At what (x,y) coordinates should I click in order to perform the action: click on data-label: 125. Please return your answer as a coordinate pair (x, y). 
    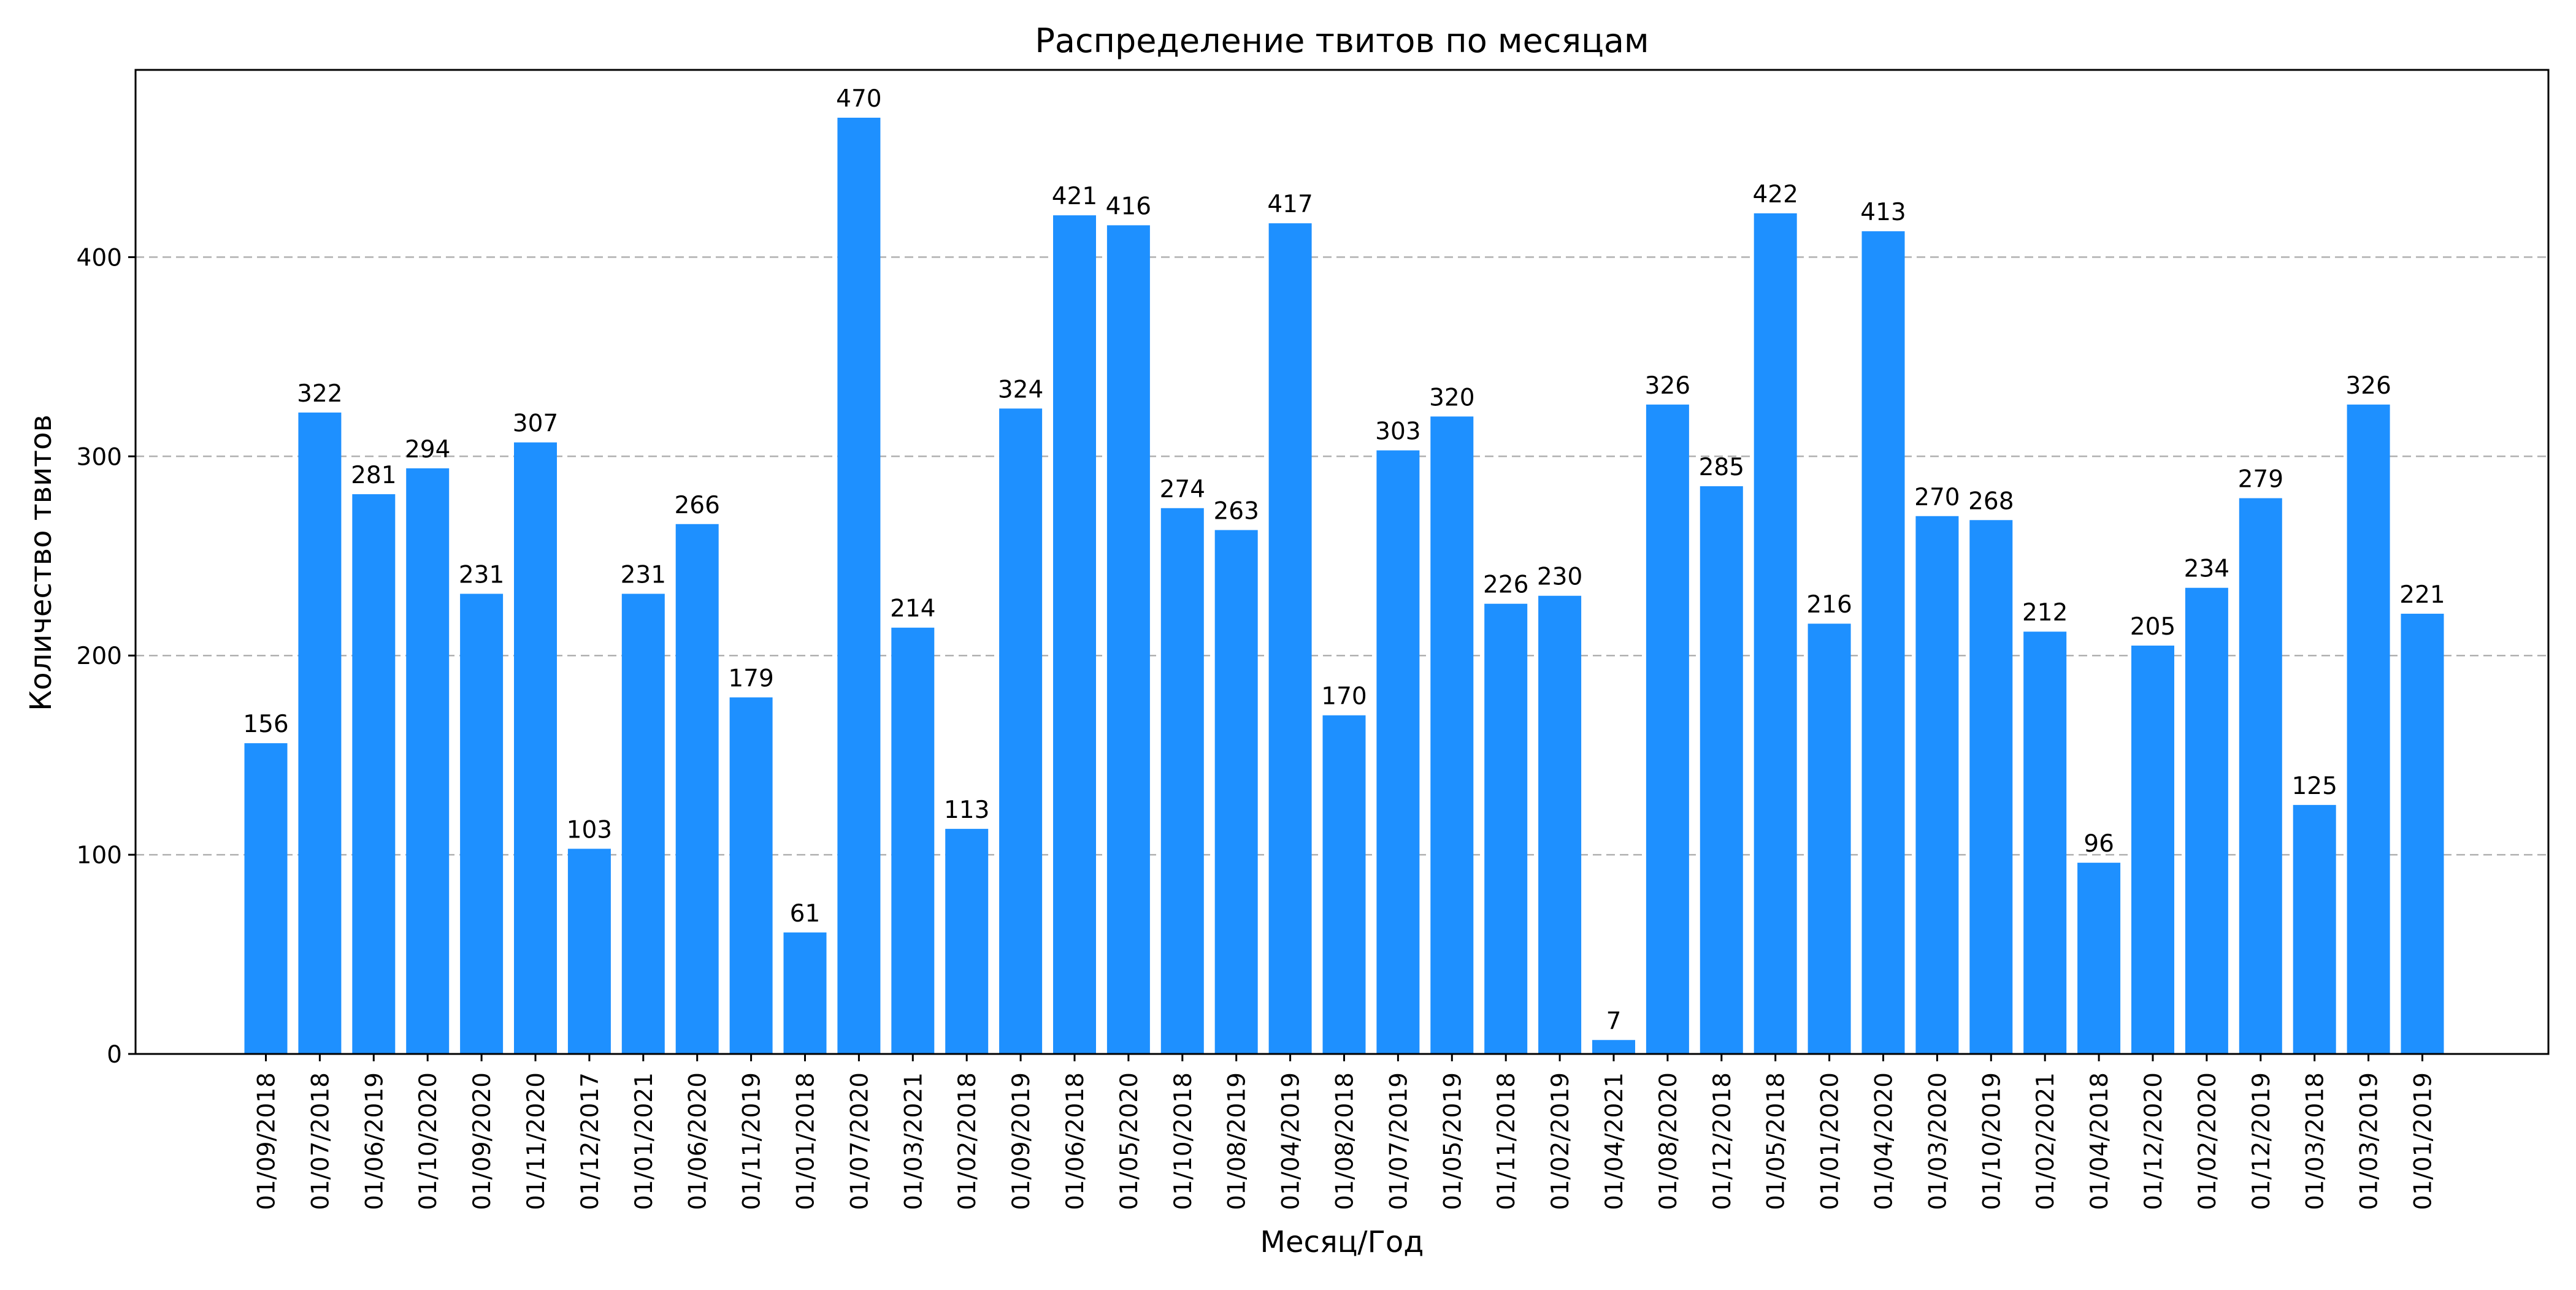
    Looking at the image, I should click on (2314, 787).